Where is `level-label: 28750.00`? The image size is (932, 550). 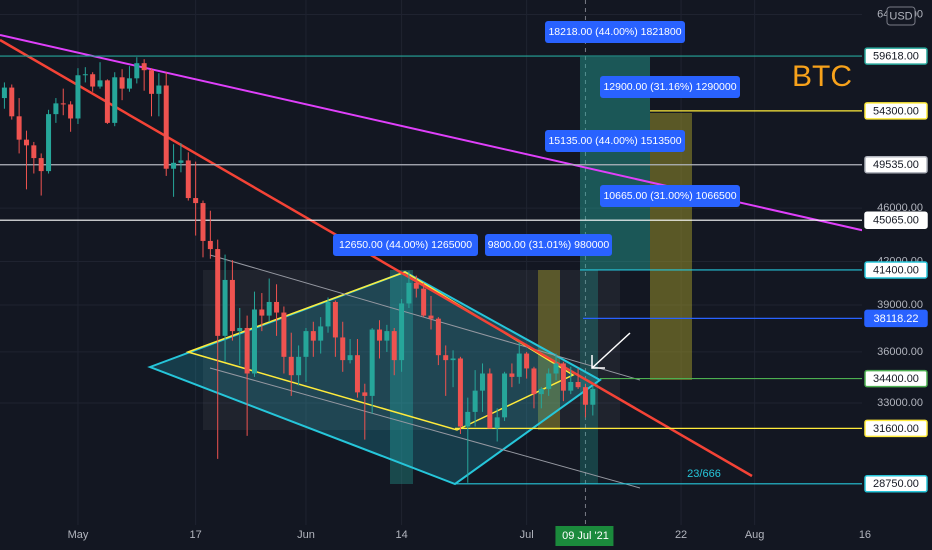 level-label: 28750.00 is located at coordinates (896, 484).